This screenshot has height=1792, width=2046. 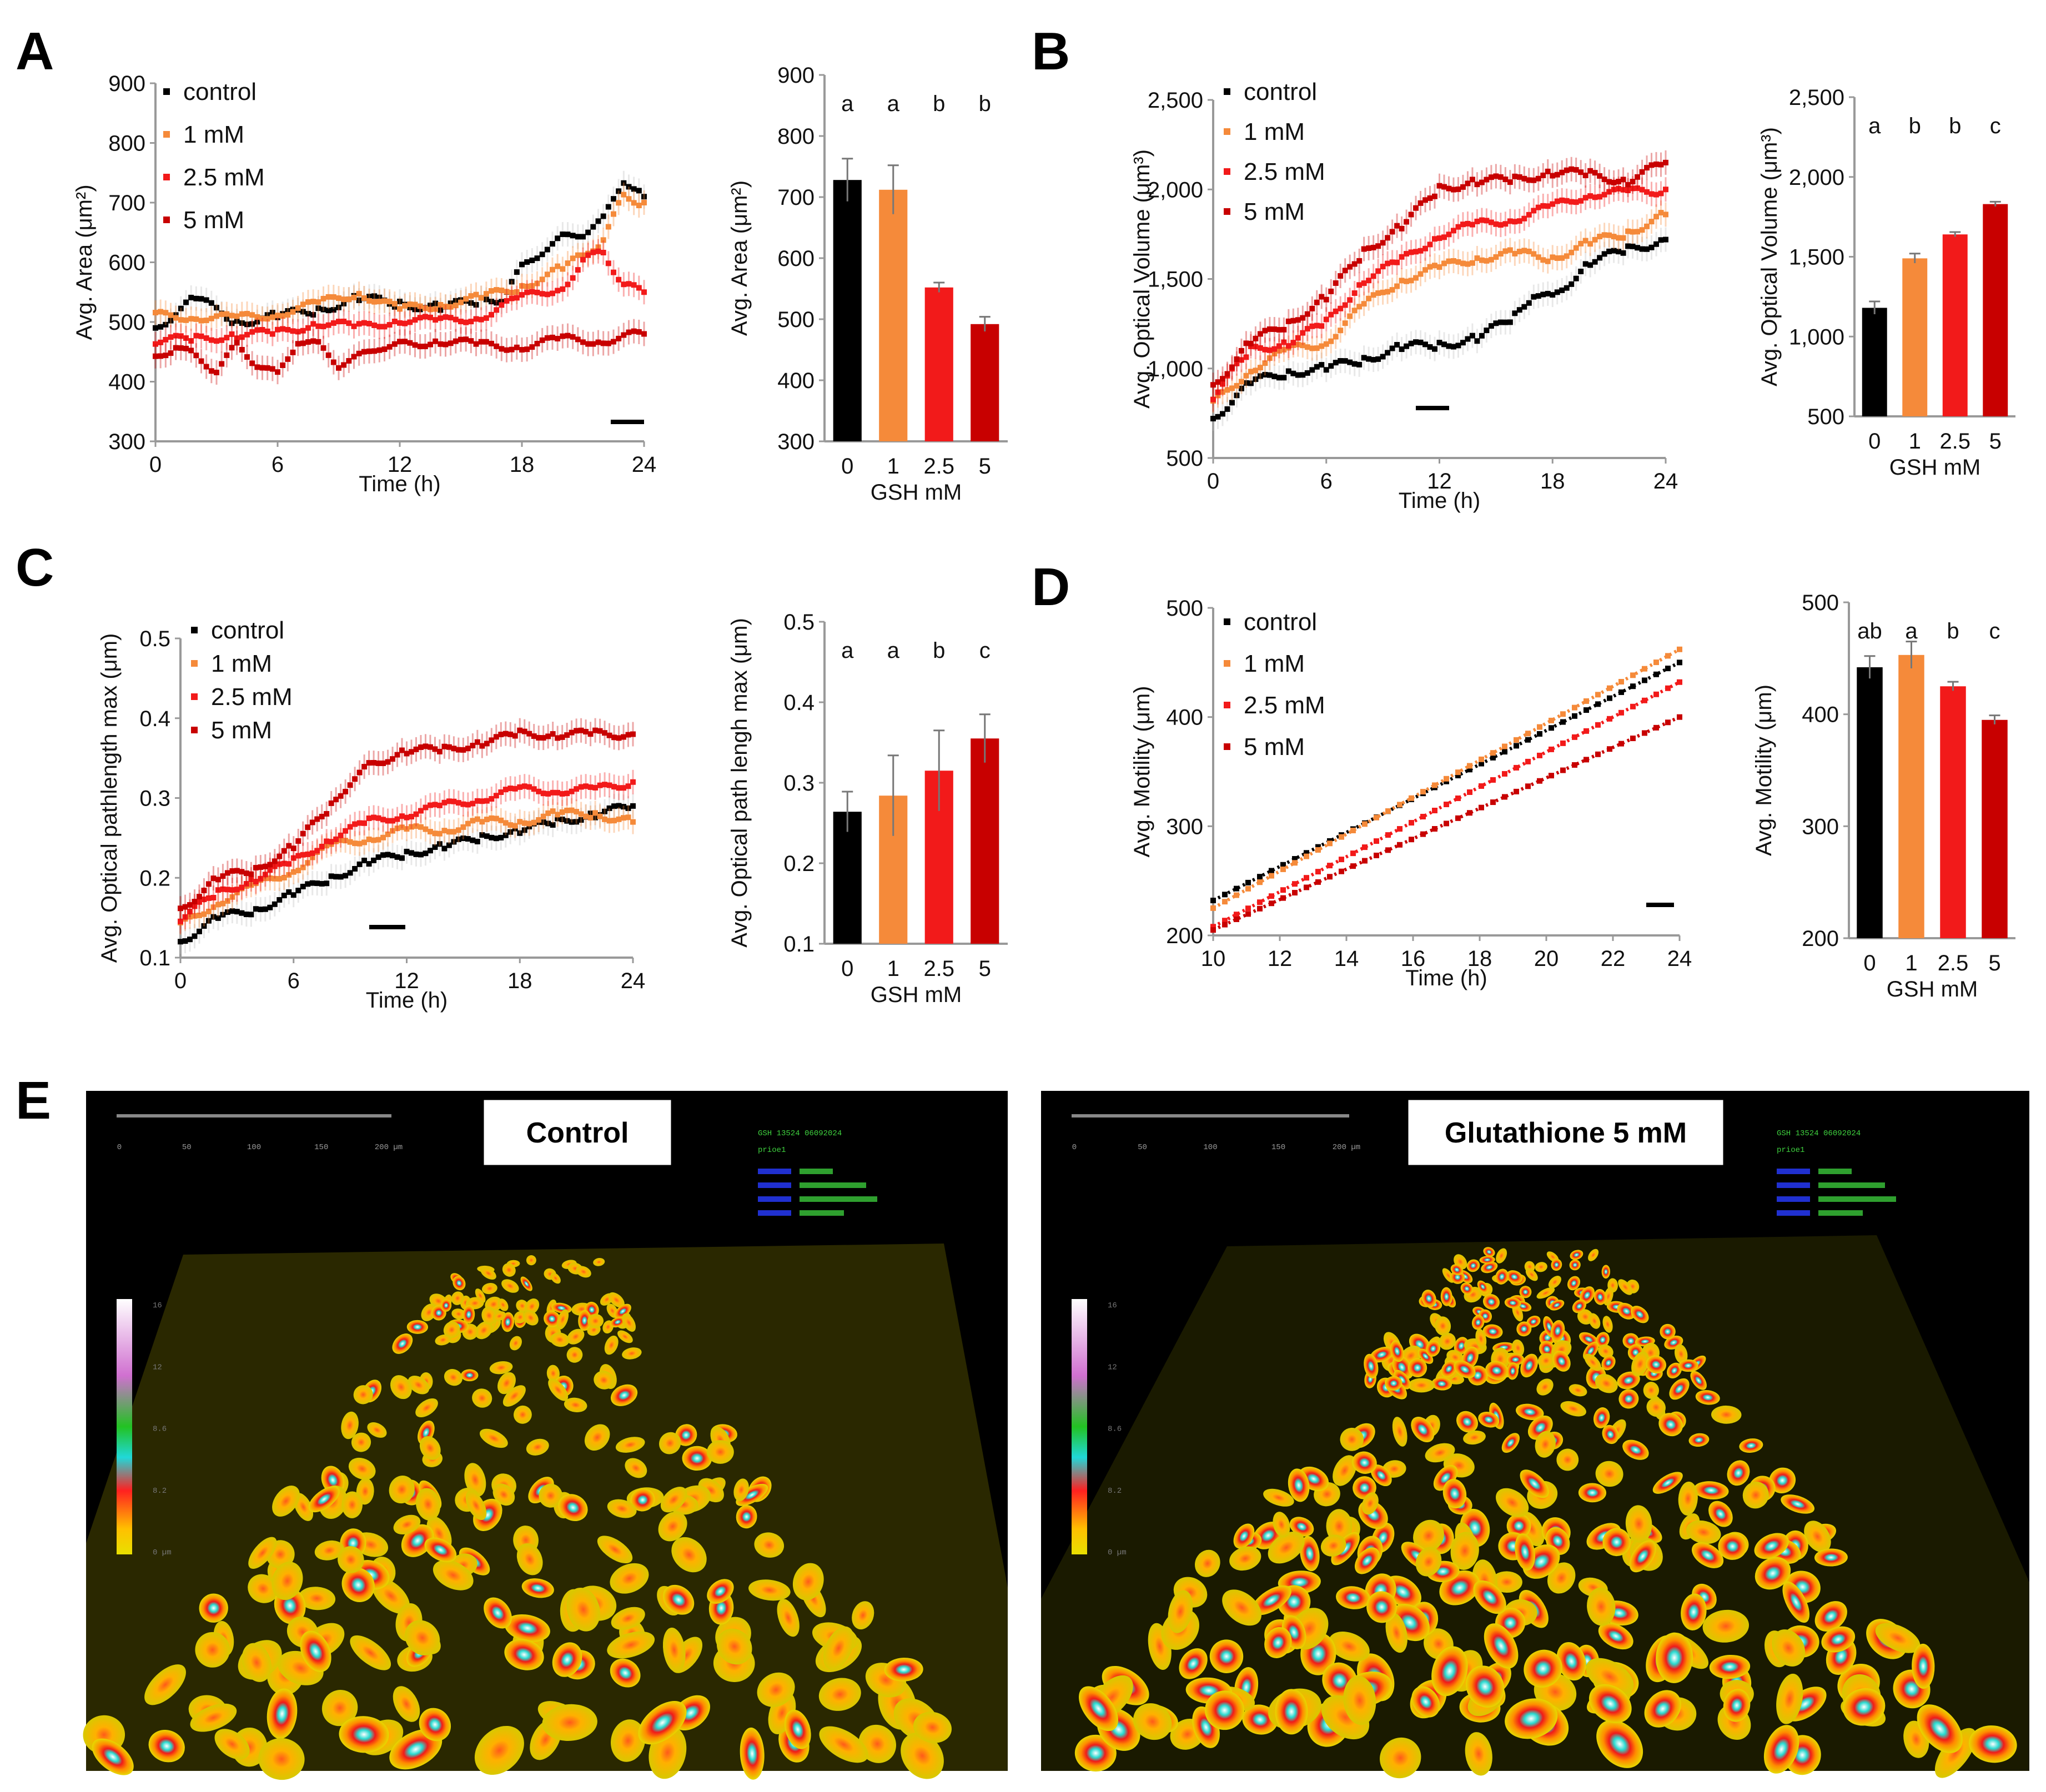 I want to click on series-1-mm, so click(x=1446, y=779).